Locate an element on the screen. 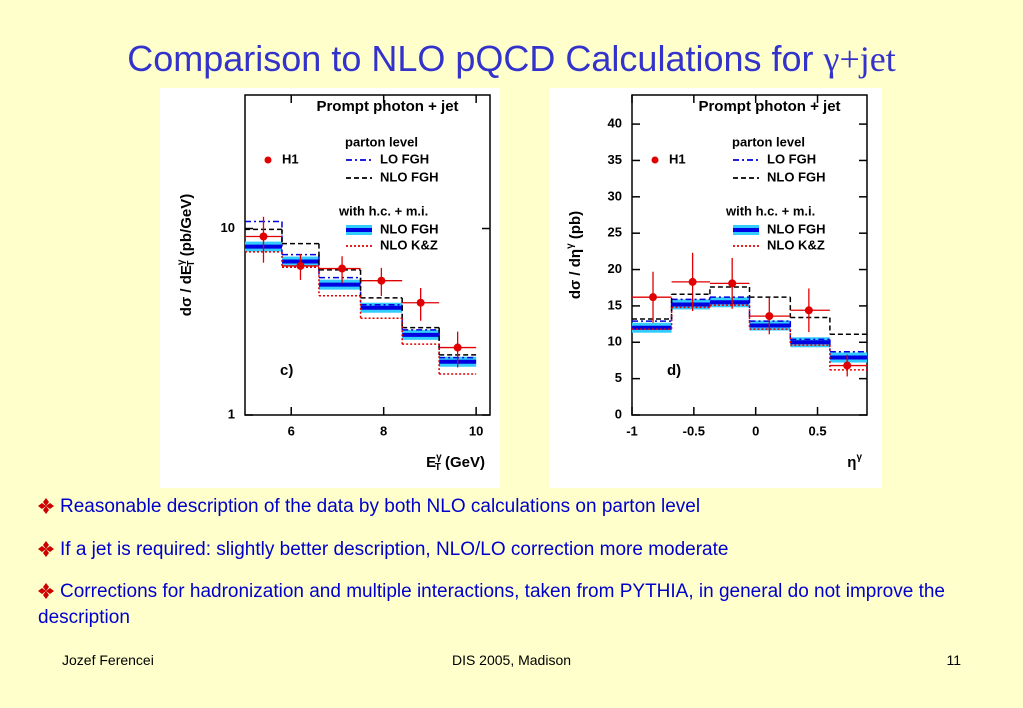  y-tick-label: 1 is located at coordinates (231, 413).